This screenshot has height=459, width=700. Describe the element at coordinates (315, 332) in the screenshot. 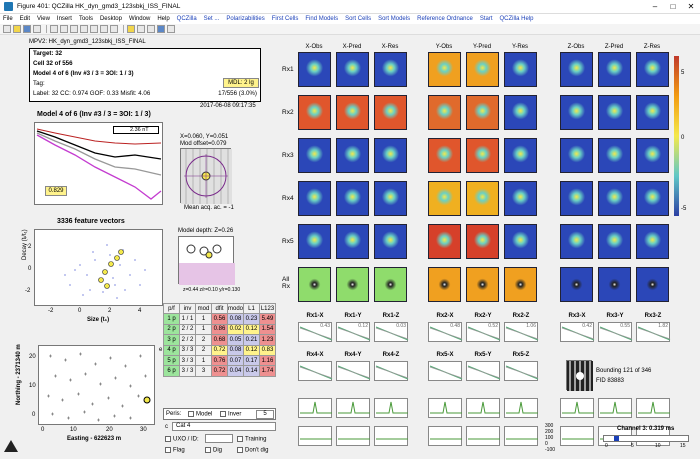

I see `mini-plot-rx1-x: 0.43` at that location.